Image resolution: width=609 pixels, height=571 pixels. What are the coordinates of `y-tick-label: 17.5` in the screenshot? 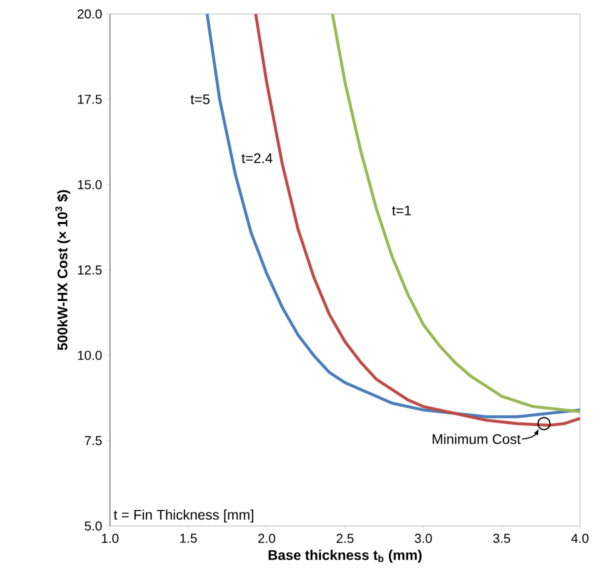 It's located at (90, 99).